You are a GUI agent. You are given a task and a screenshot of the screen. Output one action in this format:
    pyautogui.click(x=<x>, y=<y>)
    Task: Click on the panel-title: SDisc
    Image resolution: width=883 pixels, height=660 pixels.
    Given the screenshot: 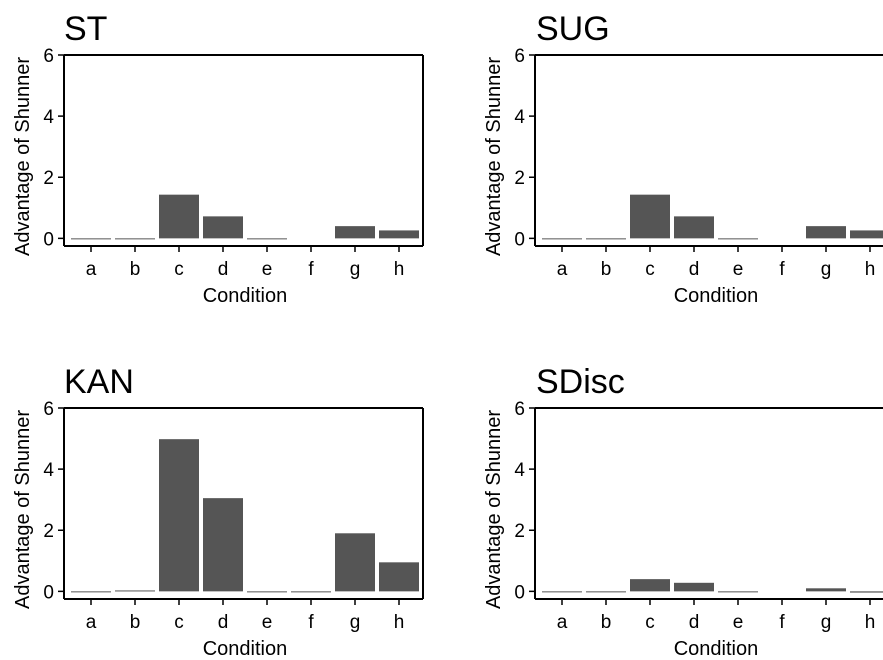 What is the action you would take?
    pyautogui.click(x=580, y=382)
    